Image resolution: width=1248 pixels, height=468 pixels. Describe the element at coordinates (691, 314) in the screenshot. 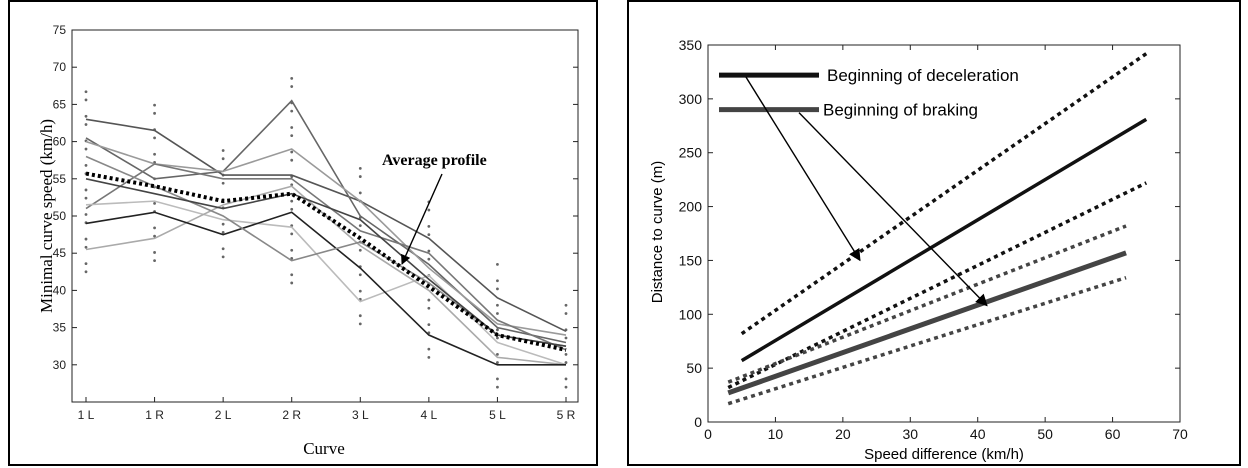

I see `y-tick-label: 100` at that location.